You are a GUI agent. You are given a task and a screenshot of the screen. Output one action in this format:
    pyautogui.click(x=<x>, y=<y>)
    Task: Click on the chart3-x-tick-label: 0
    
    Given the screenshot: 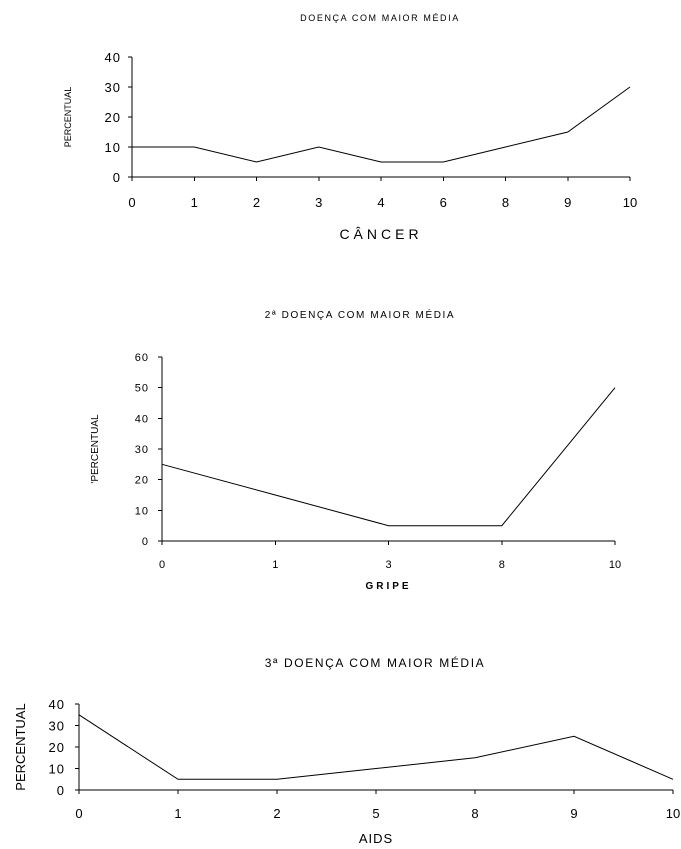 What is the action you would take?
    pyautogui.click(x=78, y=813)
    